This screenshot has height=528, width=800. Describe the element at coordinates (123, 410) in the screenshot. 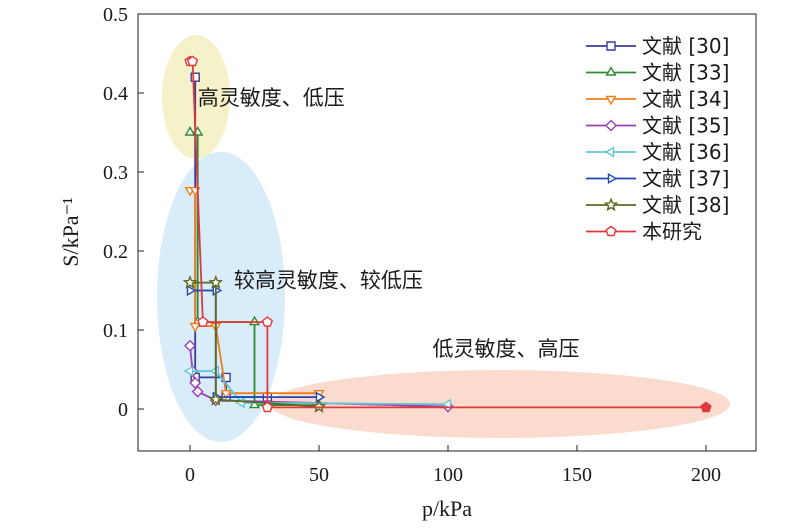

I see `y-tick-label: 0` at that location.